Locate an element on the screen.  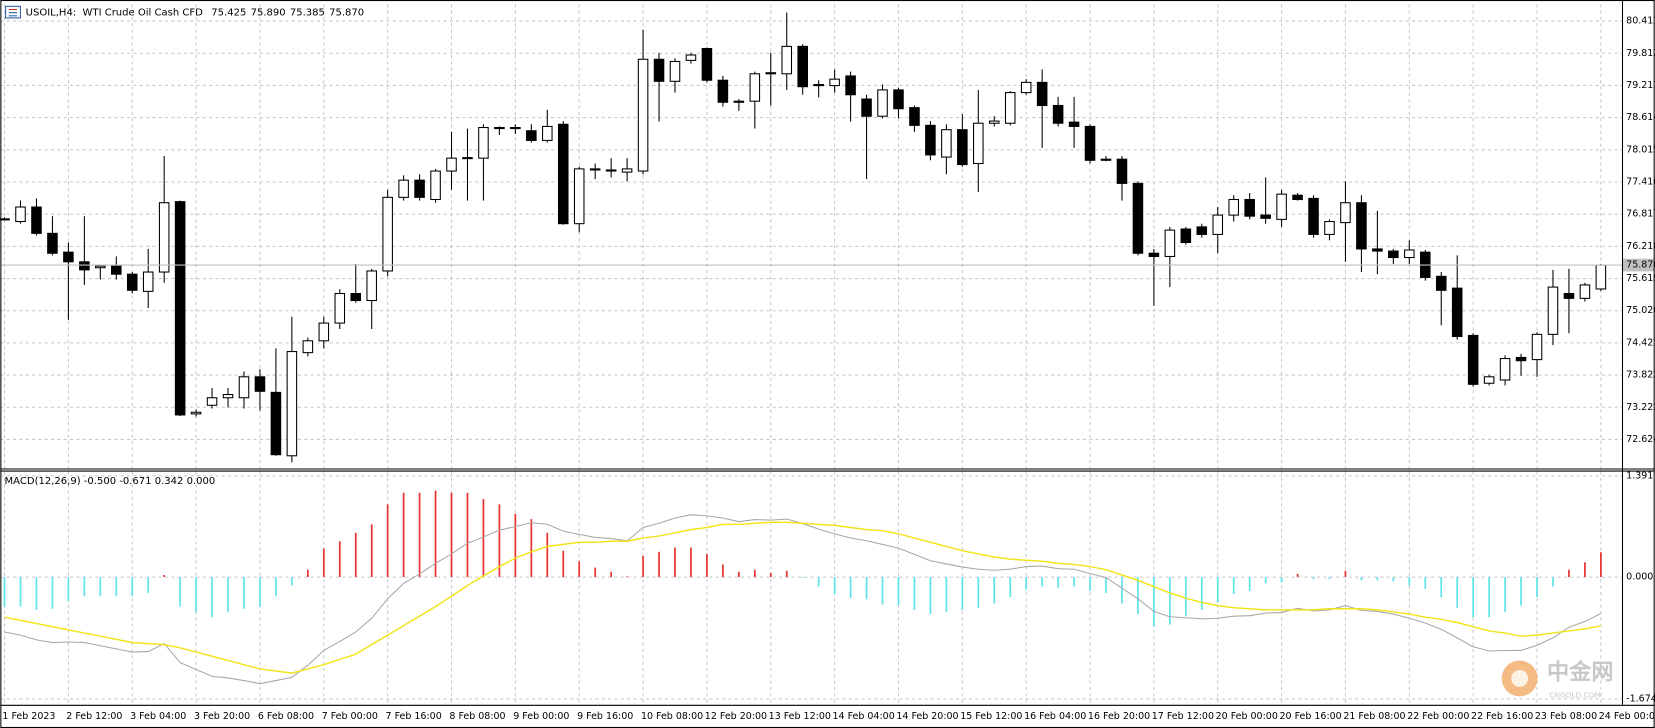
x-tick-label: 14 Feb 20:00 is located at coordinates (927, 716).